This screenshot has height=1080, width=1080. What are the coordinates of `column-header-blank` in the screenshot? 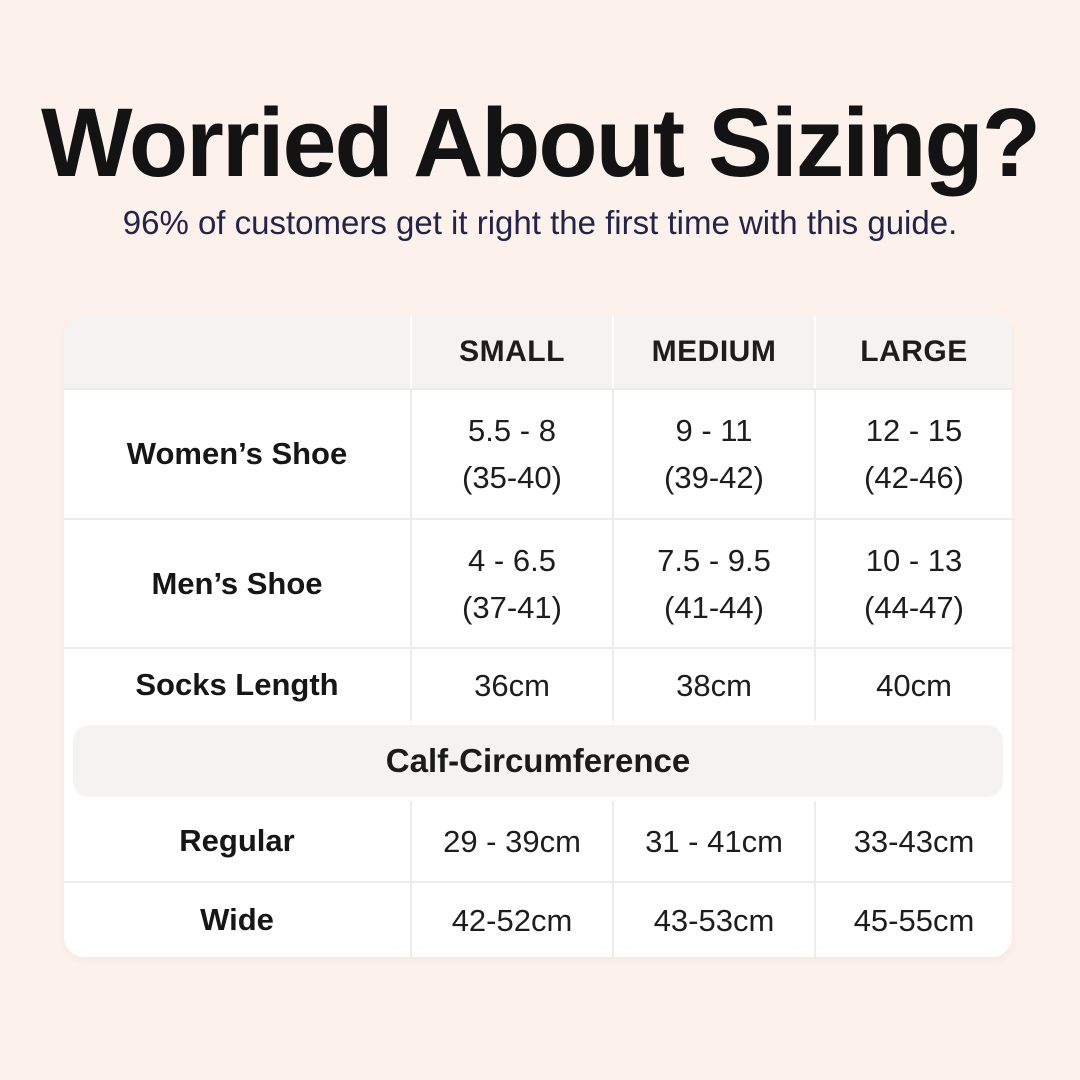 It's located at (237, 352).